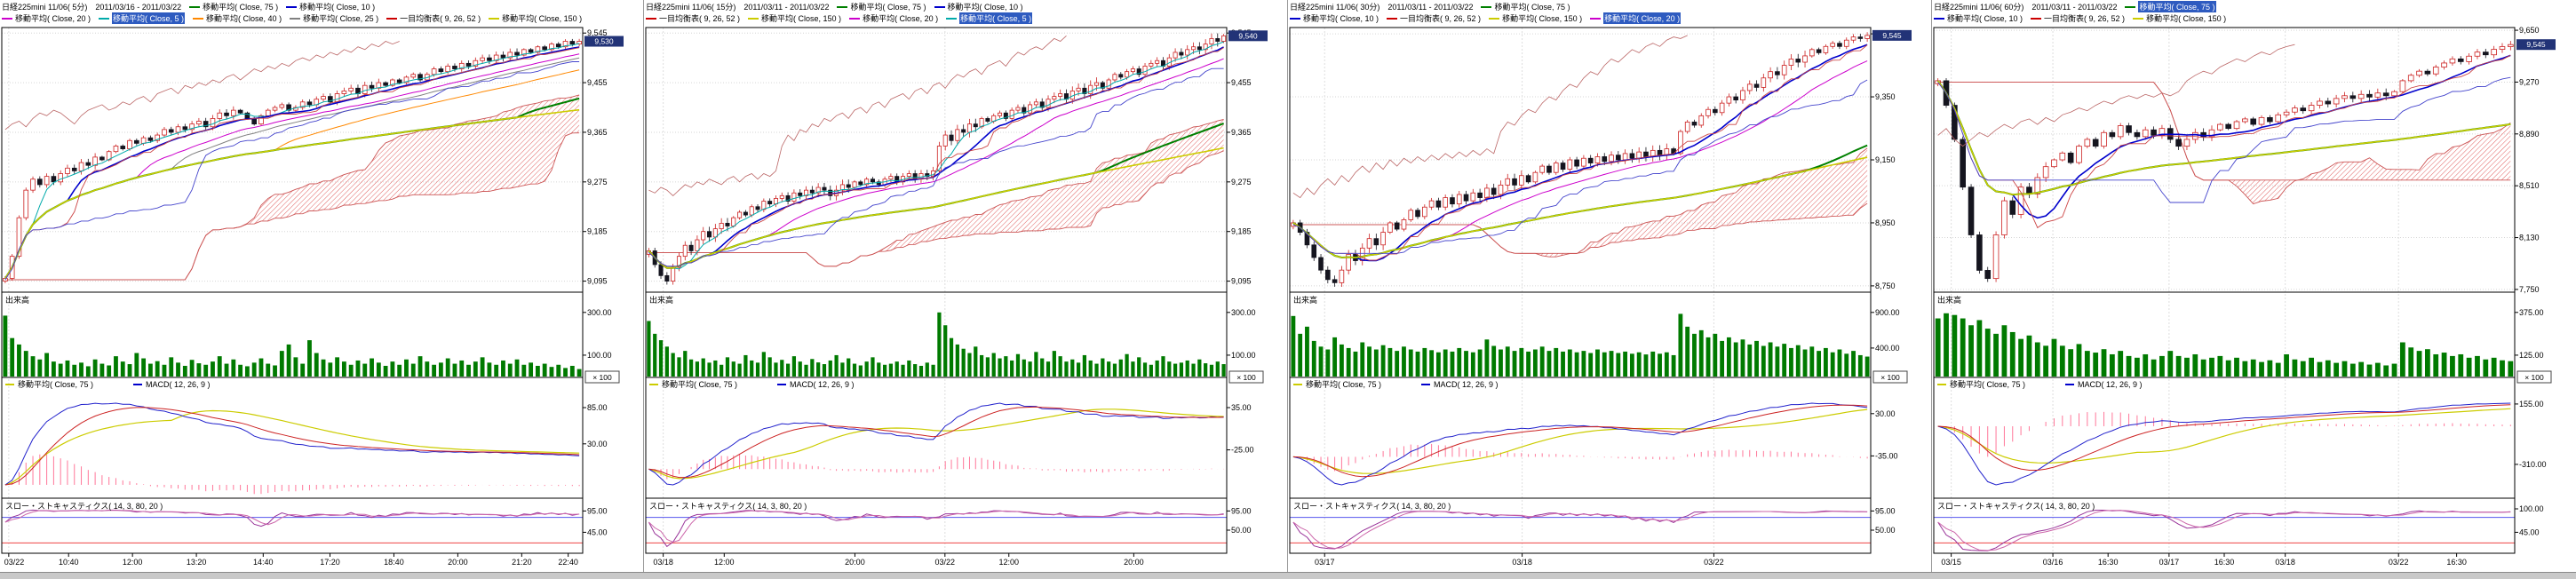 The height and width of the screenshot is (579, 2576). What do you see at coordinates (2531, 355) in the screenshot?
I see `volume-tick-label: 125.00` at bounding box center [2531, 355].